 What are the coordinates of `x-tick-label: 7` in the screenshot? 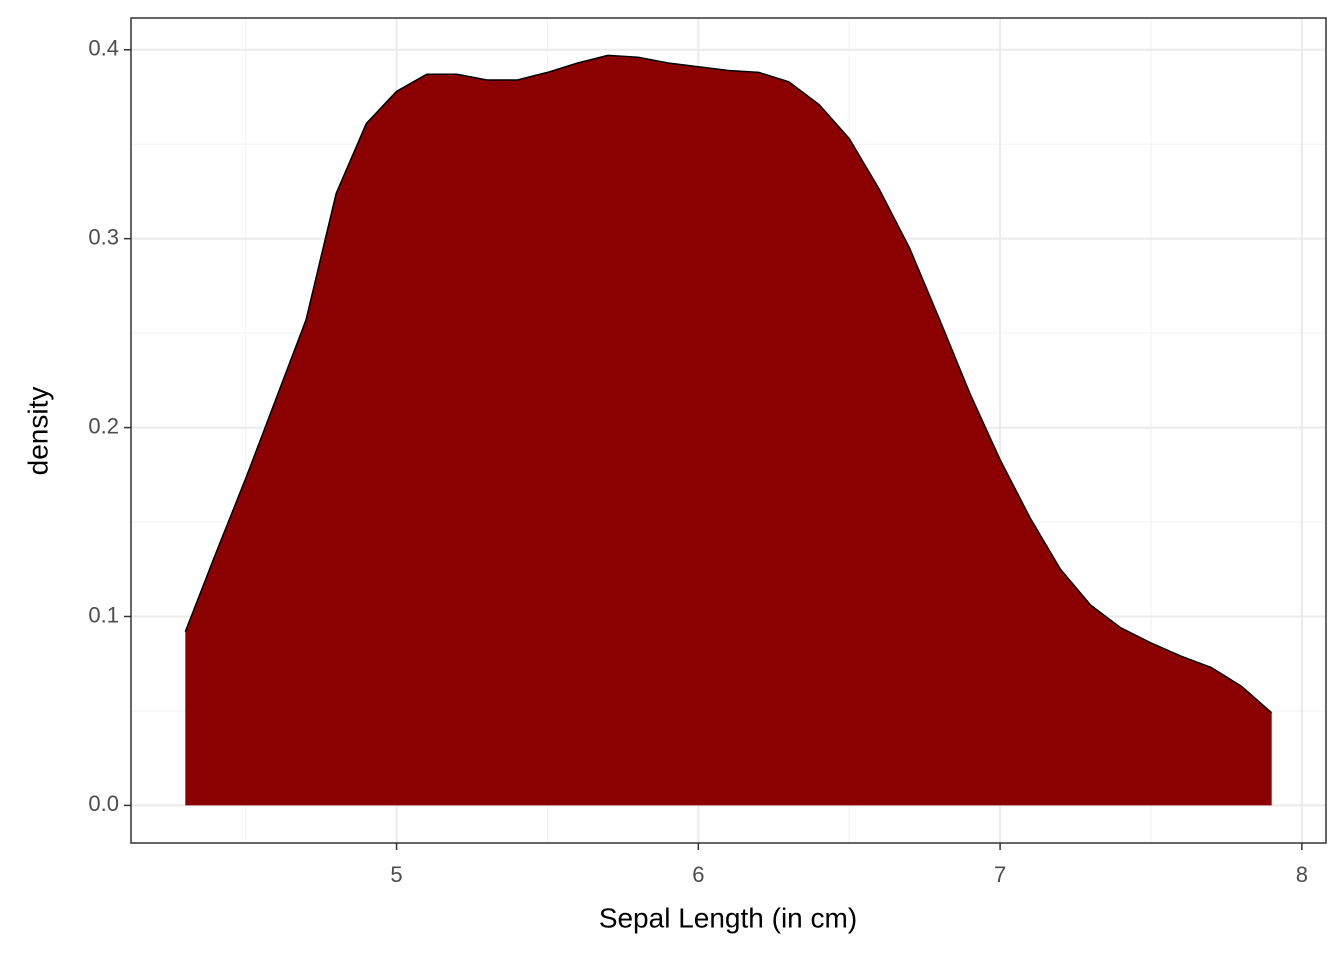 It's located at (1000, 874).